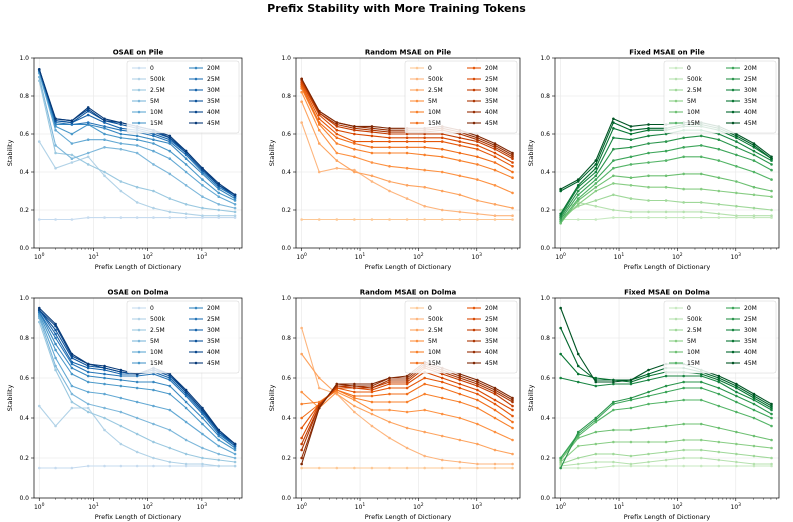 The height and width of the screenshot is (522, 793). What do you see at coordinates (545, 134) in the screenshot?
I see `y-tick-label: 0.6` at bounding box center [545, 134].